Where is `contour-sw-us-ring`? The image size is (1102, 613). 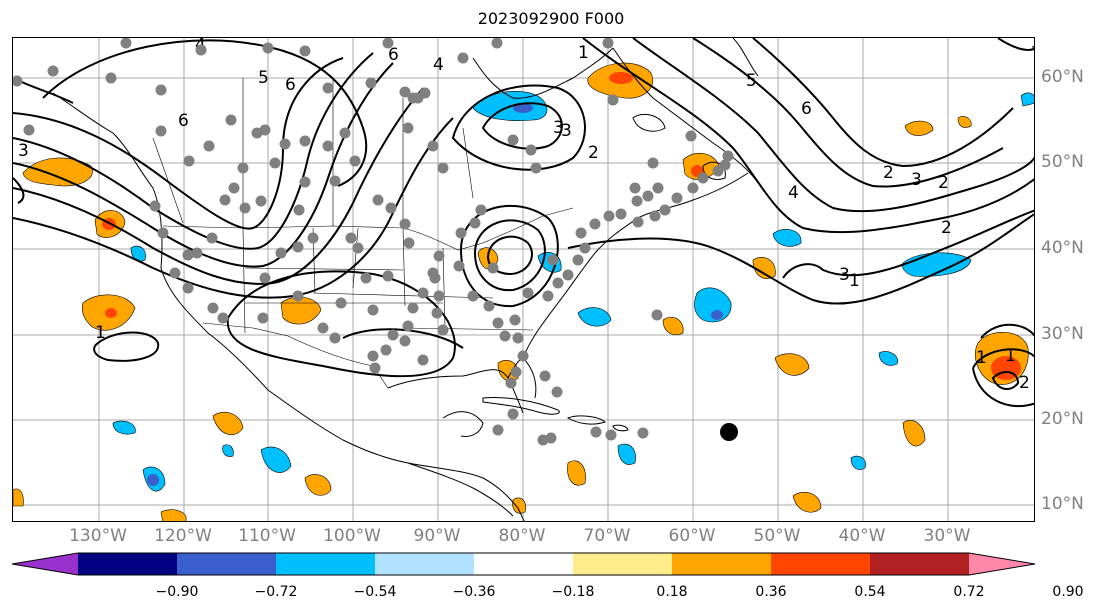
contour-sw-us-ring is located at coordinates (341, 324).